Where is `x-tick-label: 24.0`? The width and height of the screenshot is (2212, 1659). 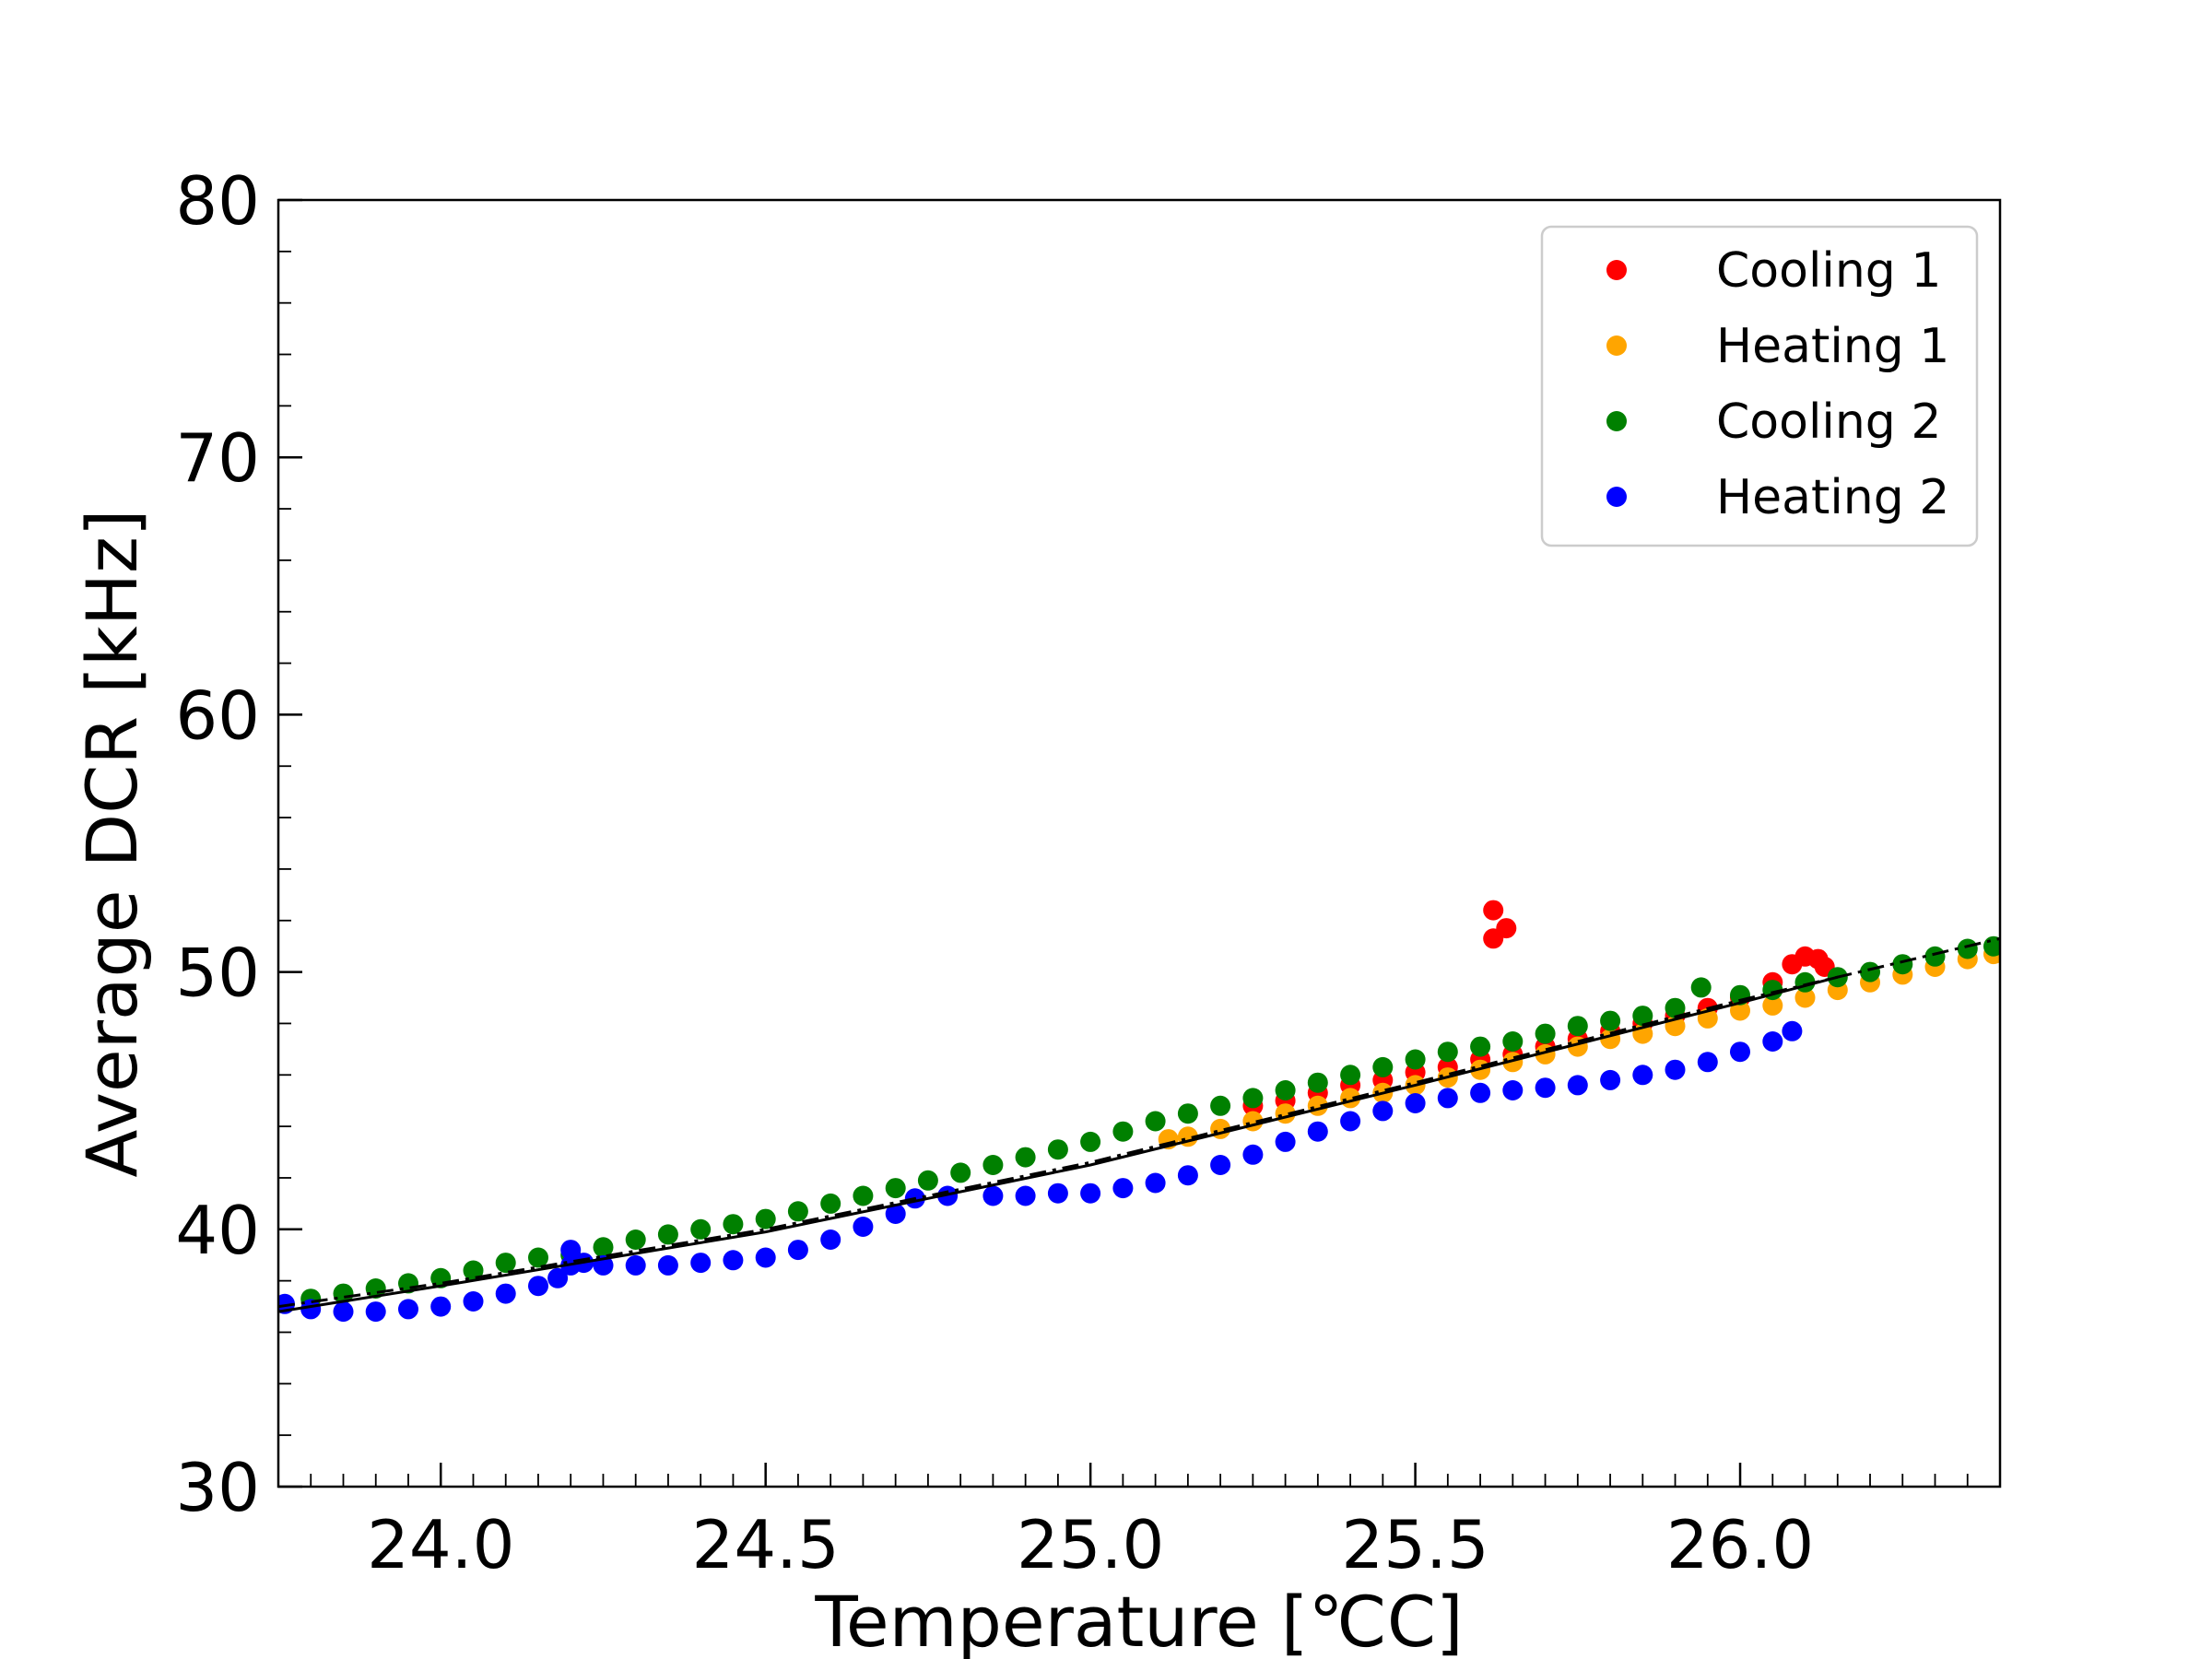 x-tick-label: 24.0 is located at coordinates (440, 1544).